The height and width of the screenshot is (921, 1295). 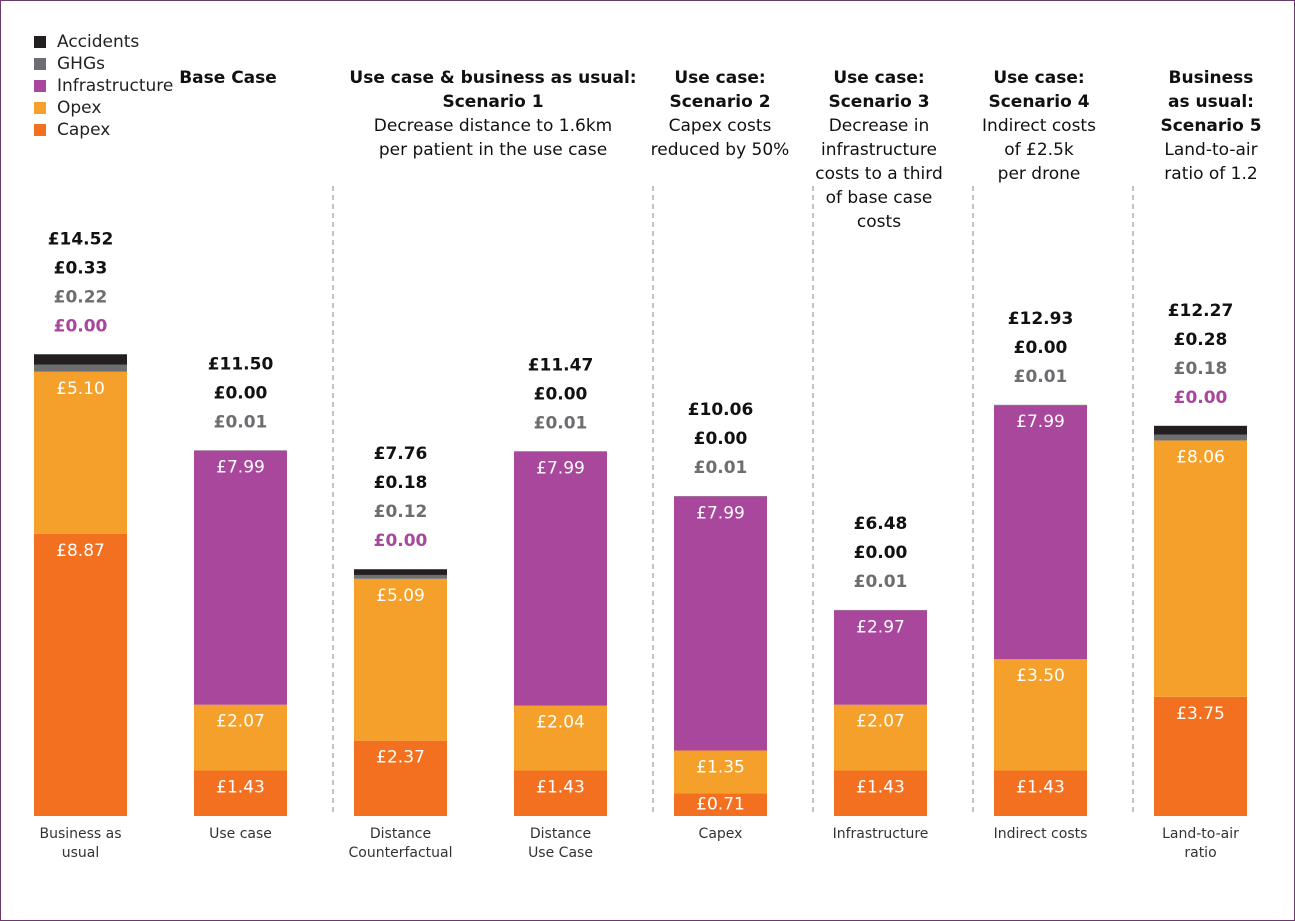 What do you see at coordinates (878, 174) in the screenshot?
I see `group-description: costs to a third` at bounding box center [878, 174].